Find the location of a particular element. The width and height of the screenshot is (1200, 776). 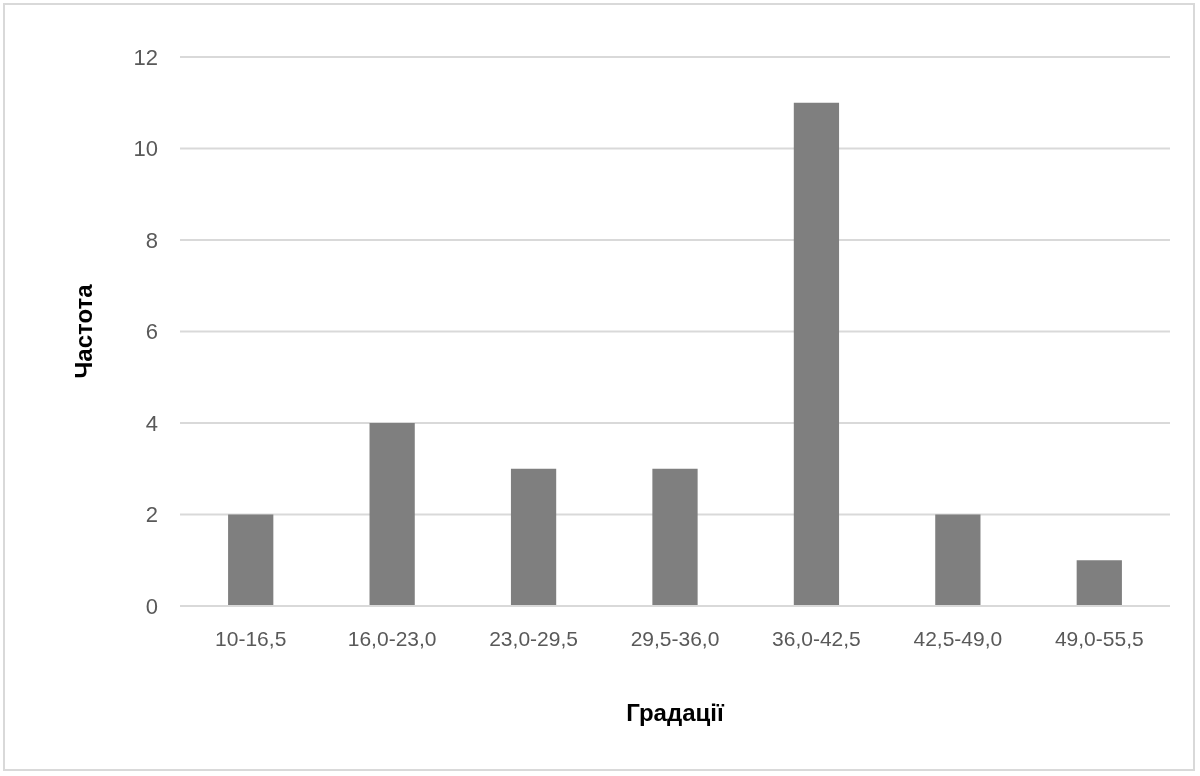

x-tick-label: 49,0-55,5 is located at coordinates (1099, 638).